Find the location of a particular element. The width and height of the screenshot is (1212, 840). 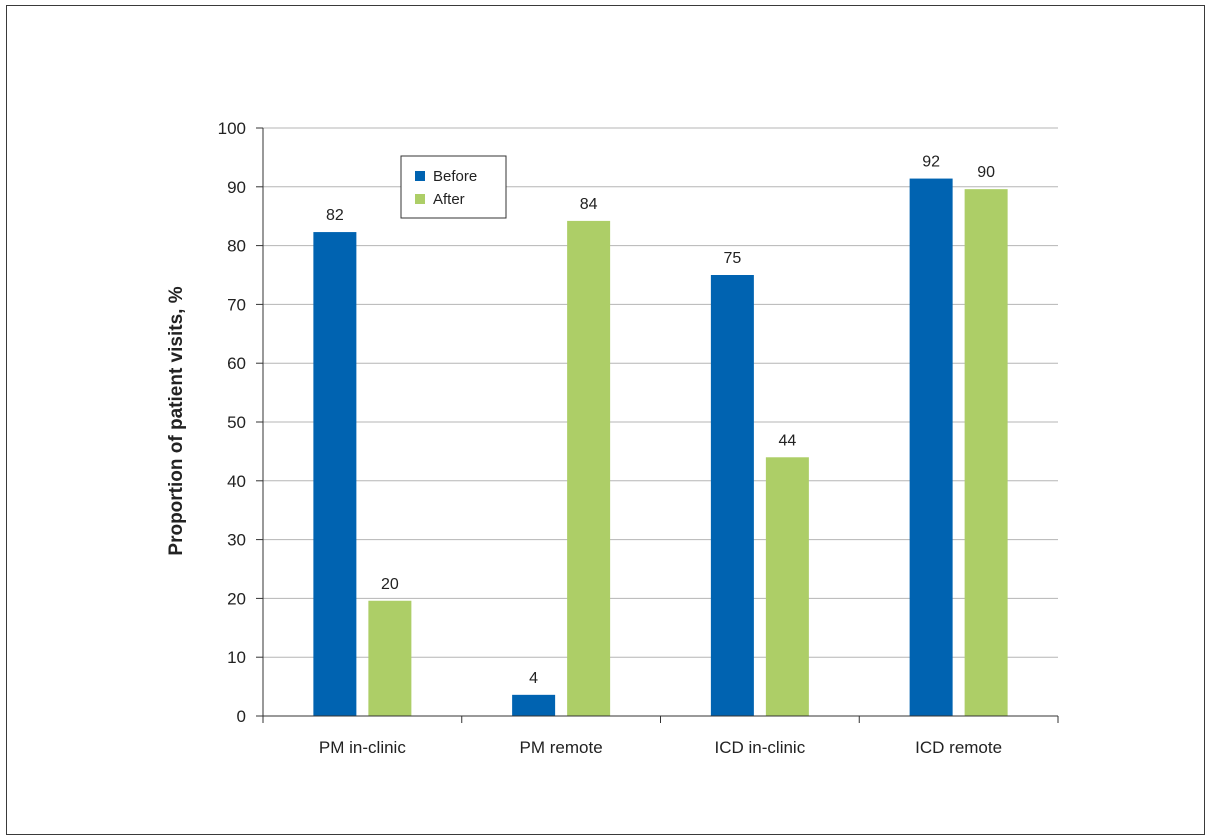

bar-after-pm-remote is located at coordinates (589, 468).